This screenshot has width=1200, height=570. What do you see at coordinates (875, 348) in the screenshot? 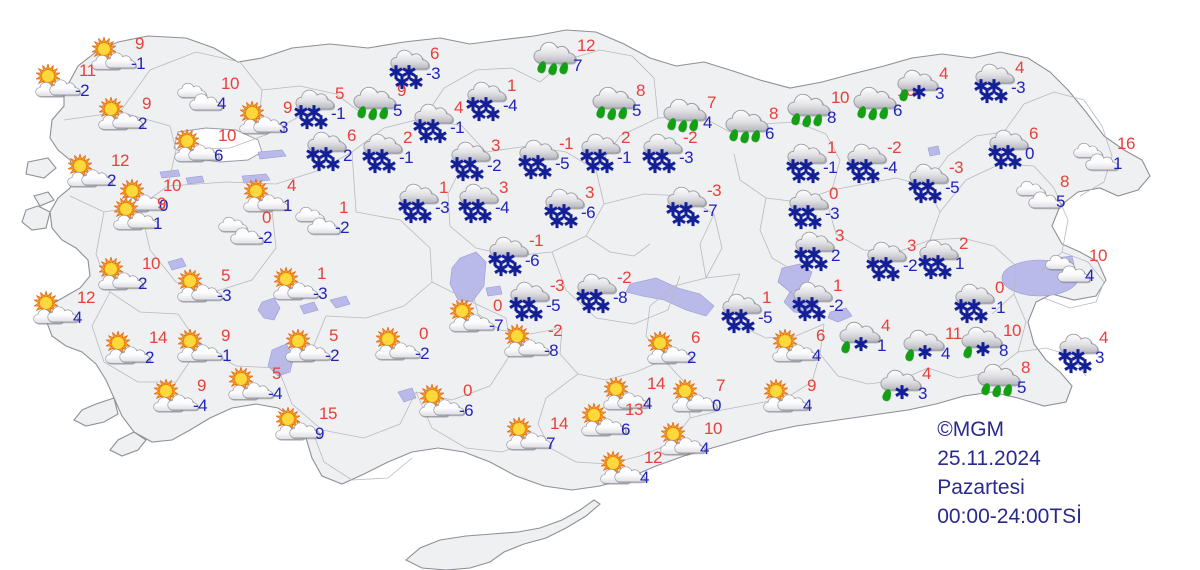
I see `snow-group: ✱` at bounding box center [875, 348].